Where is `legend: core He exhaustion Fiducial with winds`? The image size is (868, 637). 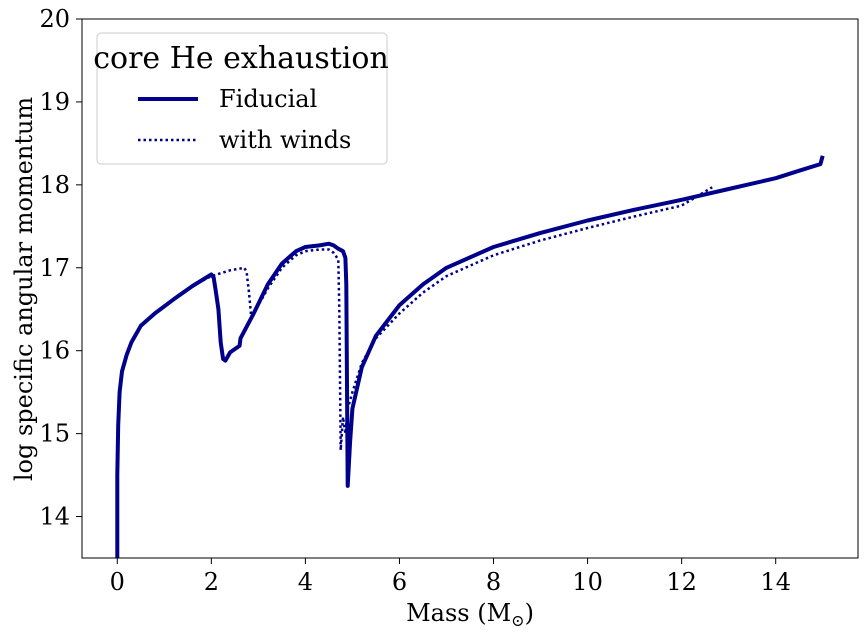 legend: core He exhaustion Fiducial with winds is located at coordinates (241, 98).